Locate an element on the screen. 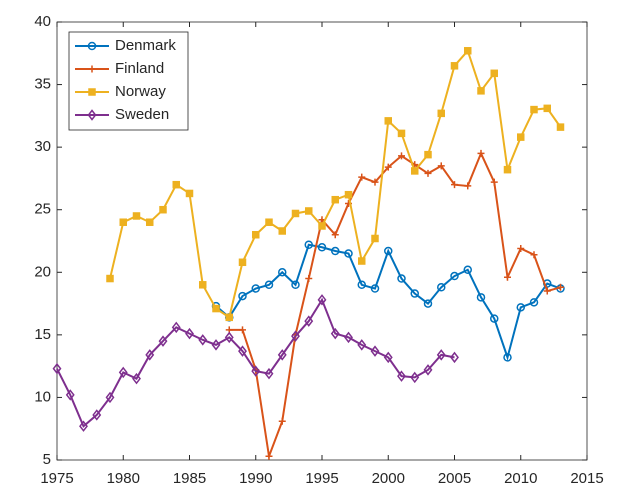  legend-label: Denmark is located at coordinates (145, 45).